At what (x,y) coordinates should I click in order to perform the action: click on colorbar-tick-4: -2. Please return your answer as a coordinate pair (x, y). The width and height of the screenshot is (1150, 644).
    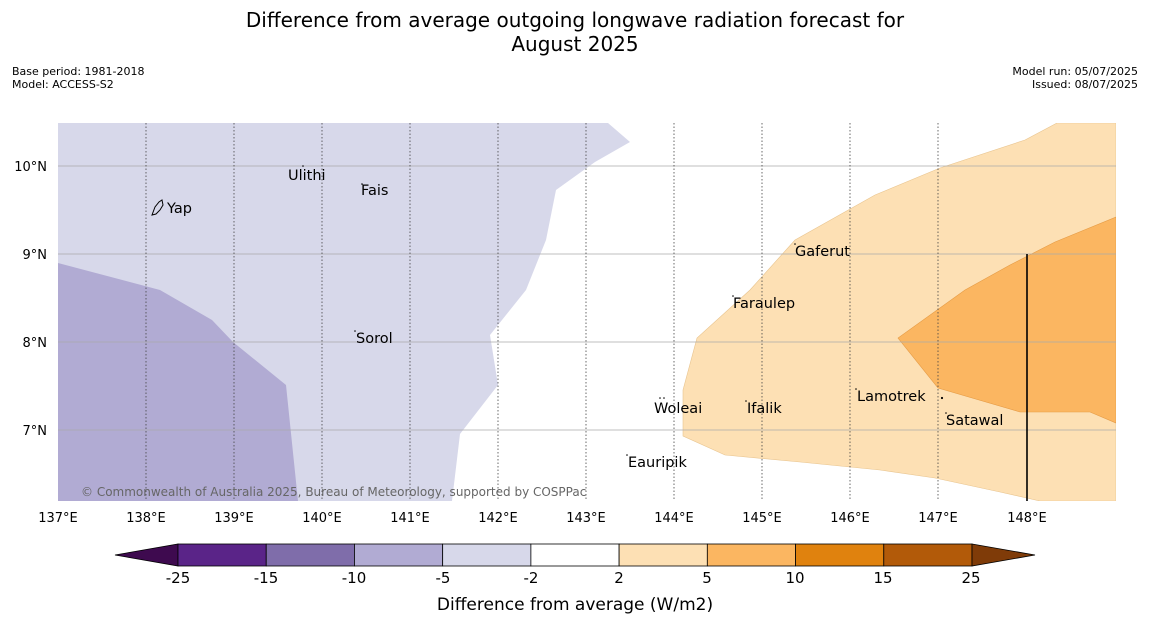
    Looking at the image, I should click on (531, 578).